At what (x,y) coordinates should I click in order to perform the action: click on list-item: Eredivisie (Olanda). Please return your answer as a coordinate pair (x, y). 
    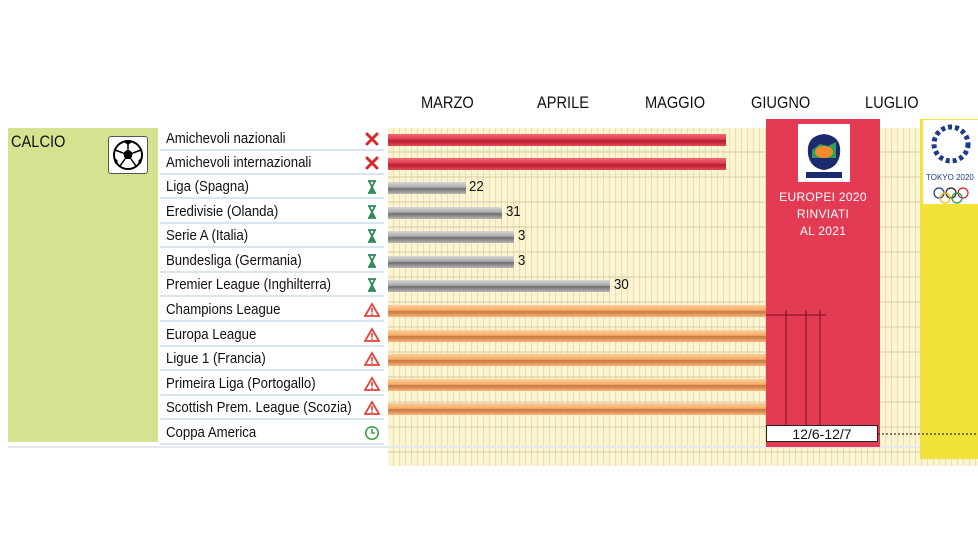
    Looking at the image, I should click on (272, 212).